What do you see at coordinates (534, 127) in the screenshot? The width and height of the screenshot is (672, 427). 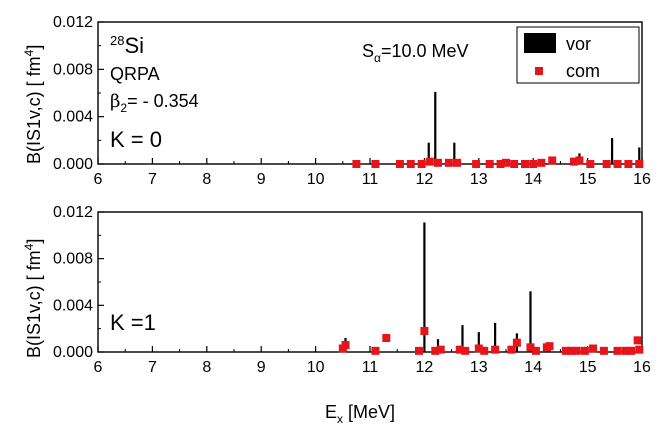 I see `top-vor-series` at bounding box center [534, 127].